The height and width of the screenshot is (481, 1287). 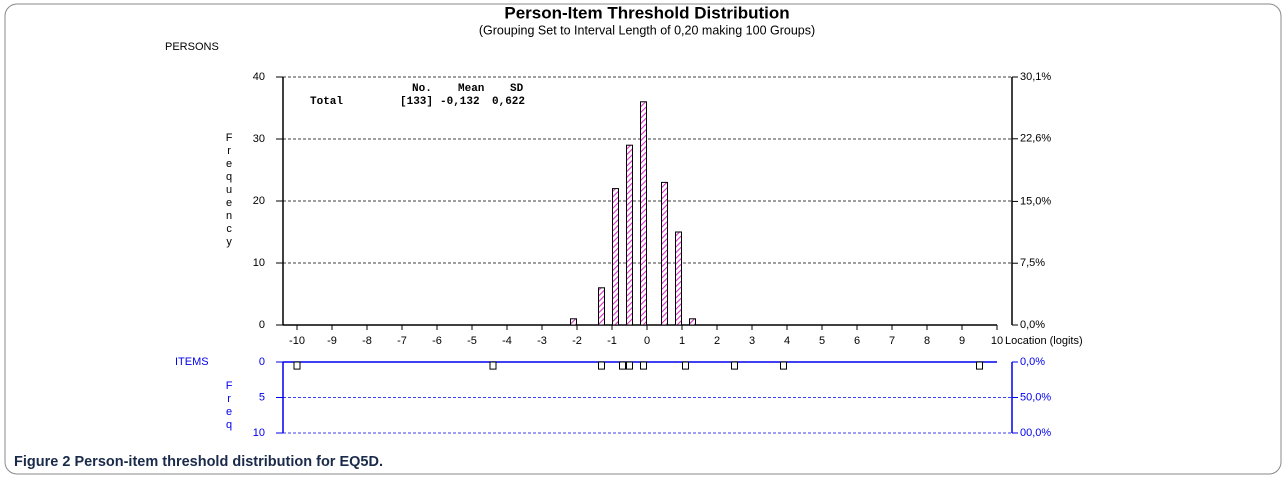 I want to click on y2-tick-label: 00,0%, so click(x=1035, y=433).